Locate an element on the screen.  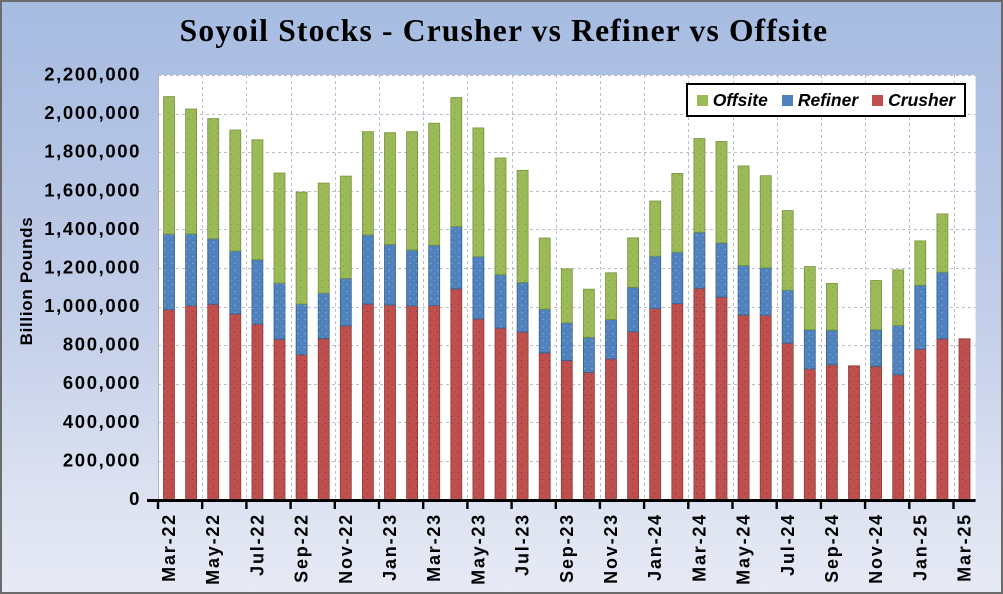
x-tick-label: Mar-24 is located at coordinates (699, 547).